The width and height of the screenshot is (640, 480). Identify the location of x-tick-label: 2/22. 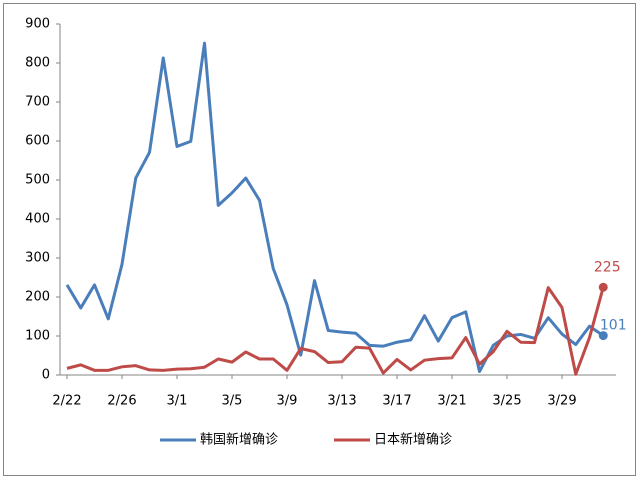
(66, 401).